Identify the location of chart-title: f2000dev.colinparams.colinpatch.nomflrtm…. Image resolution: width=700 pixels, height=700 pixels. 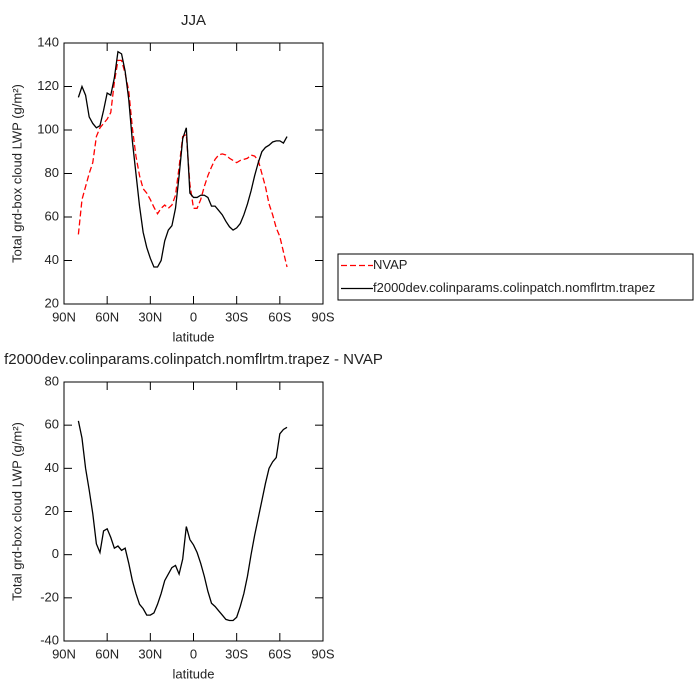
(193, 359).